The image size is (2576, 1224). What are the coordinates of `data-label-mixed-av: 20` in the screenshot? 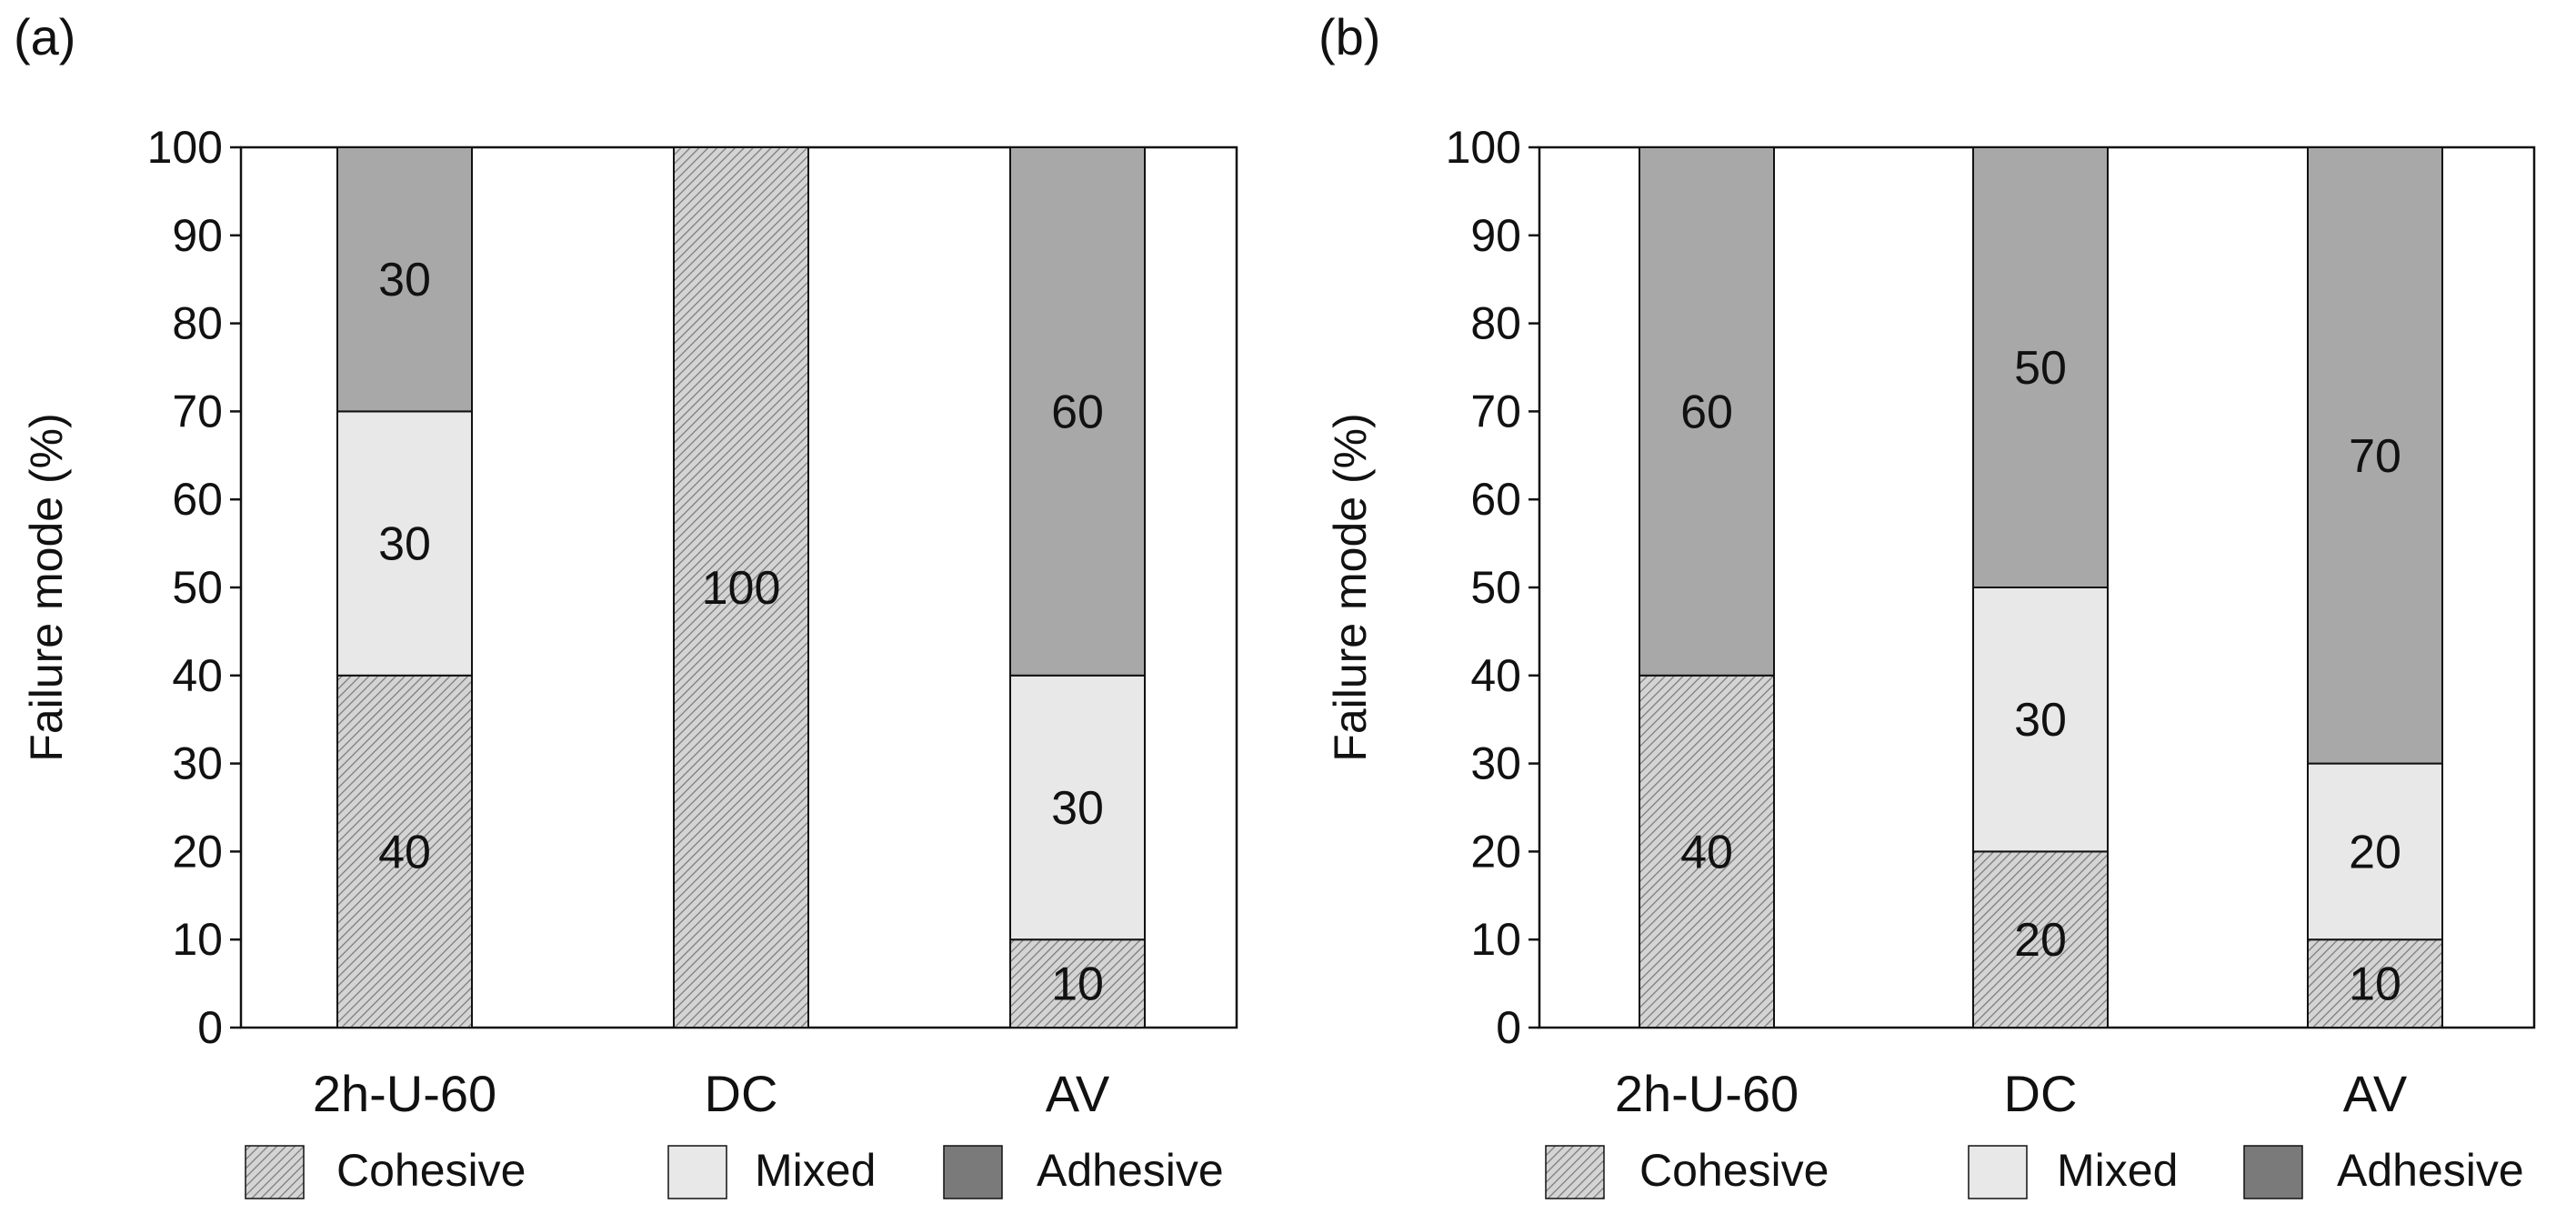 It's located at (2375, 852).